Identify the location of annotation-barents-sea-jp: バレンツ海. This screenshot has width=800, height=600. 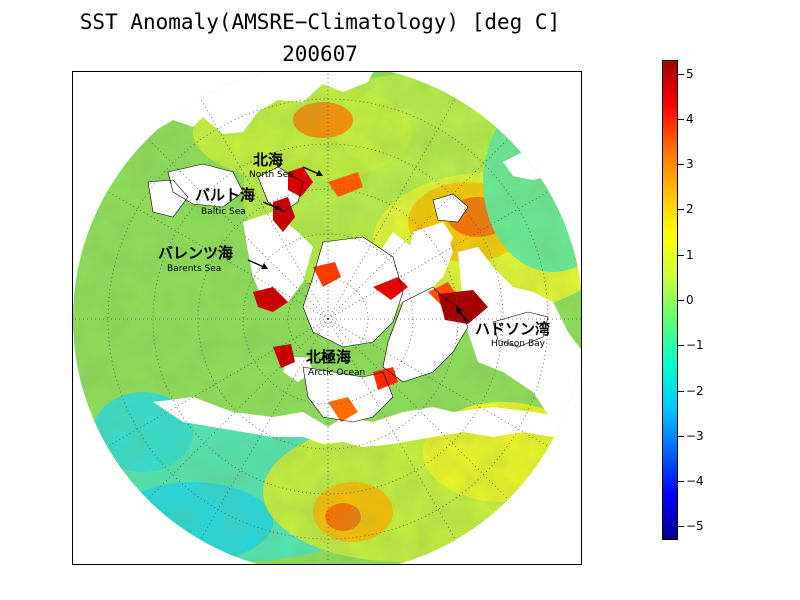
(195, 253).